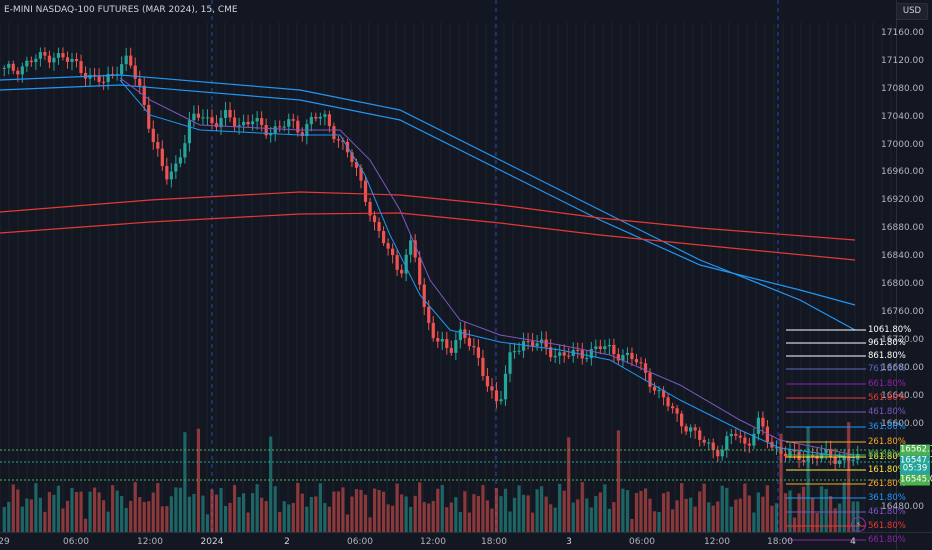 The width and height of the screenshot is (932, 550). I want to click on price-tick: 17080.00, so click(902, 89).